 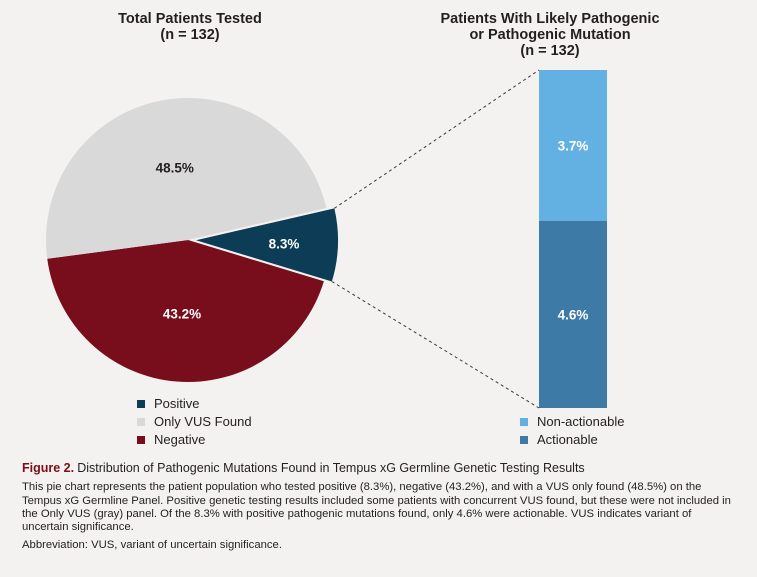 What do you see at coordinates (141, 422) in the screenshot?
I see `legend-swatch-only-vus` at bounding box center [141, 422].